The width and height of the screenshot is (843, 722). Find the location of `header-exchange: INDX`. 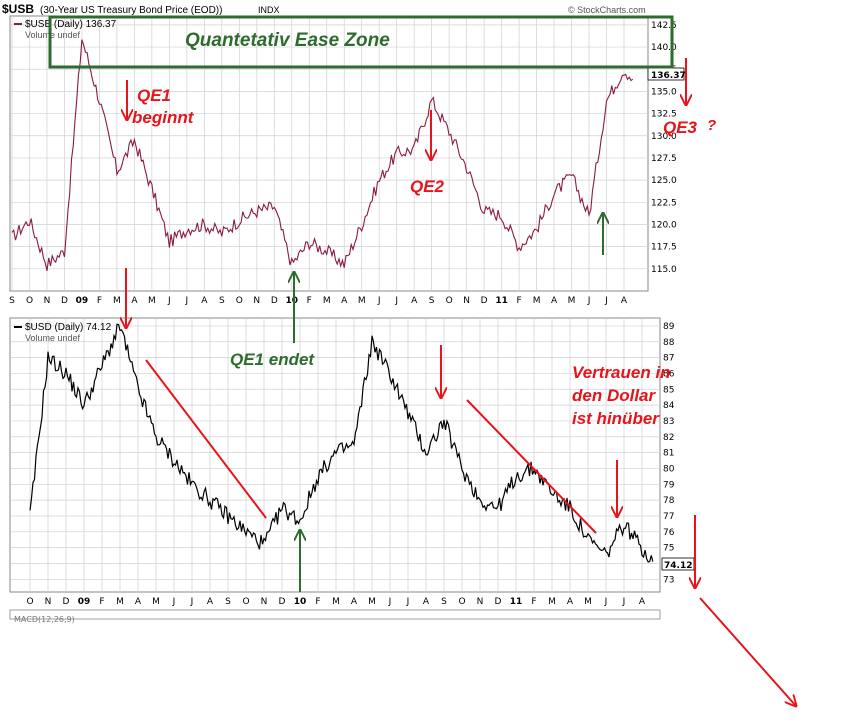

header-exchange: INDX is located at coordinates (269, 10).